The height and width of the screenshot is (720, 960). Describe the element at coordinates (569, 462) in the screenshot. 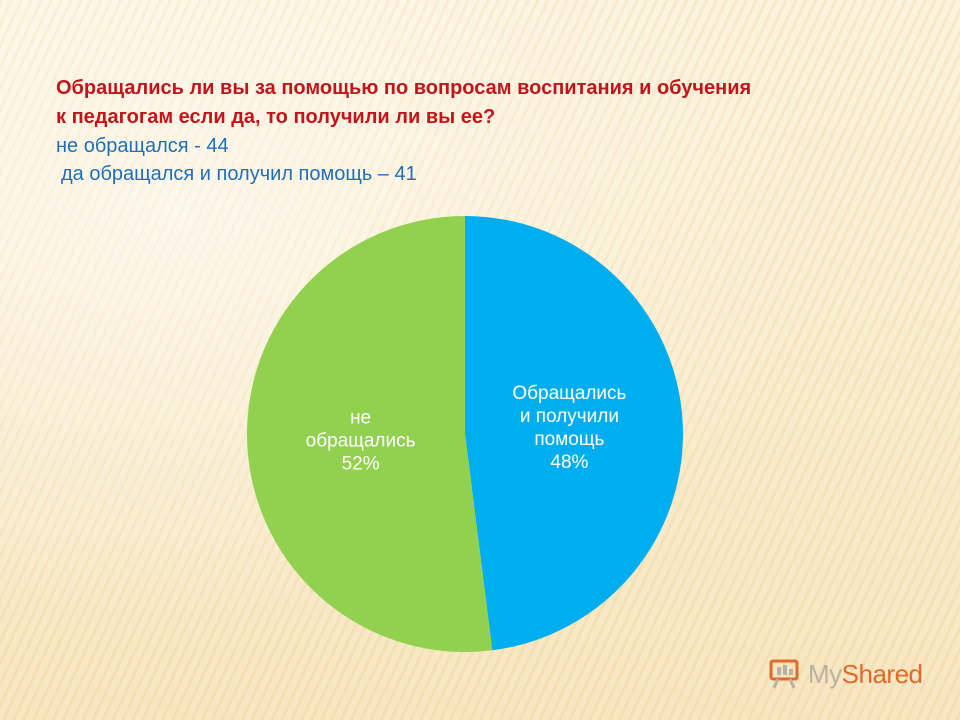

I see `pie-slice-percent-0: 48%` at that location.